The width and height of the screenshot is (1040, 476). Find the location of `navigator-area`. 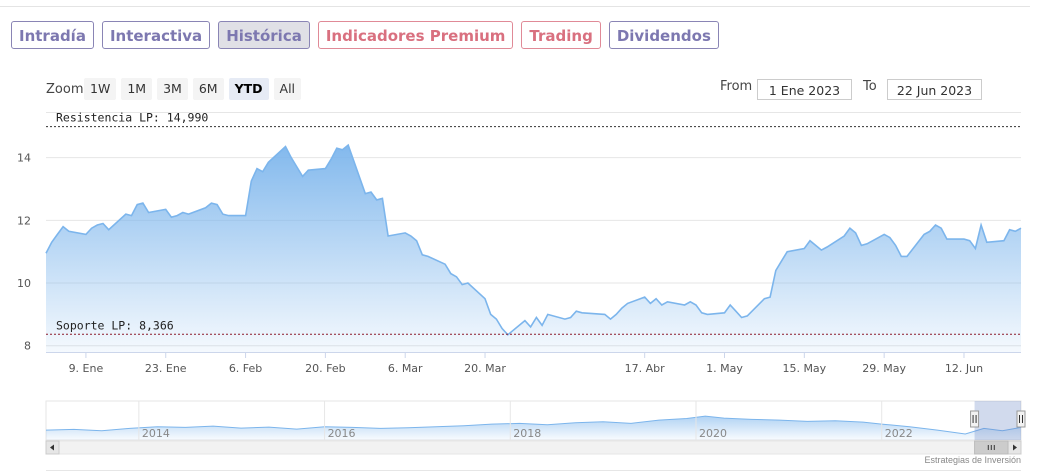

navigator-area is located at coordinates (533, 428).